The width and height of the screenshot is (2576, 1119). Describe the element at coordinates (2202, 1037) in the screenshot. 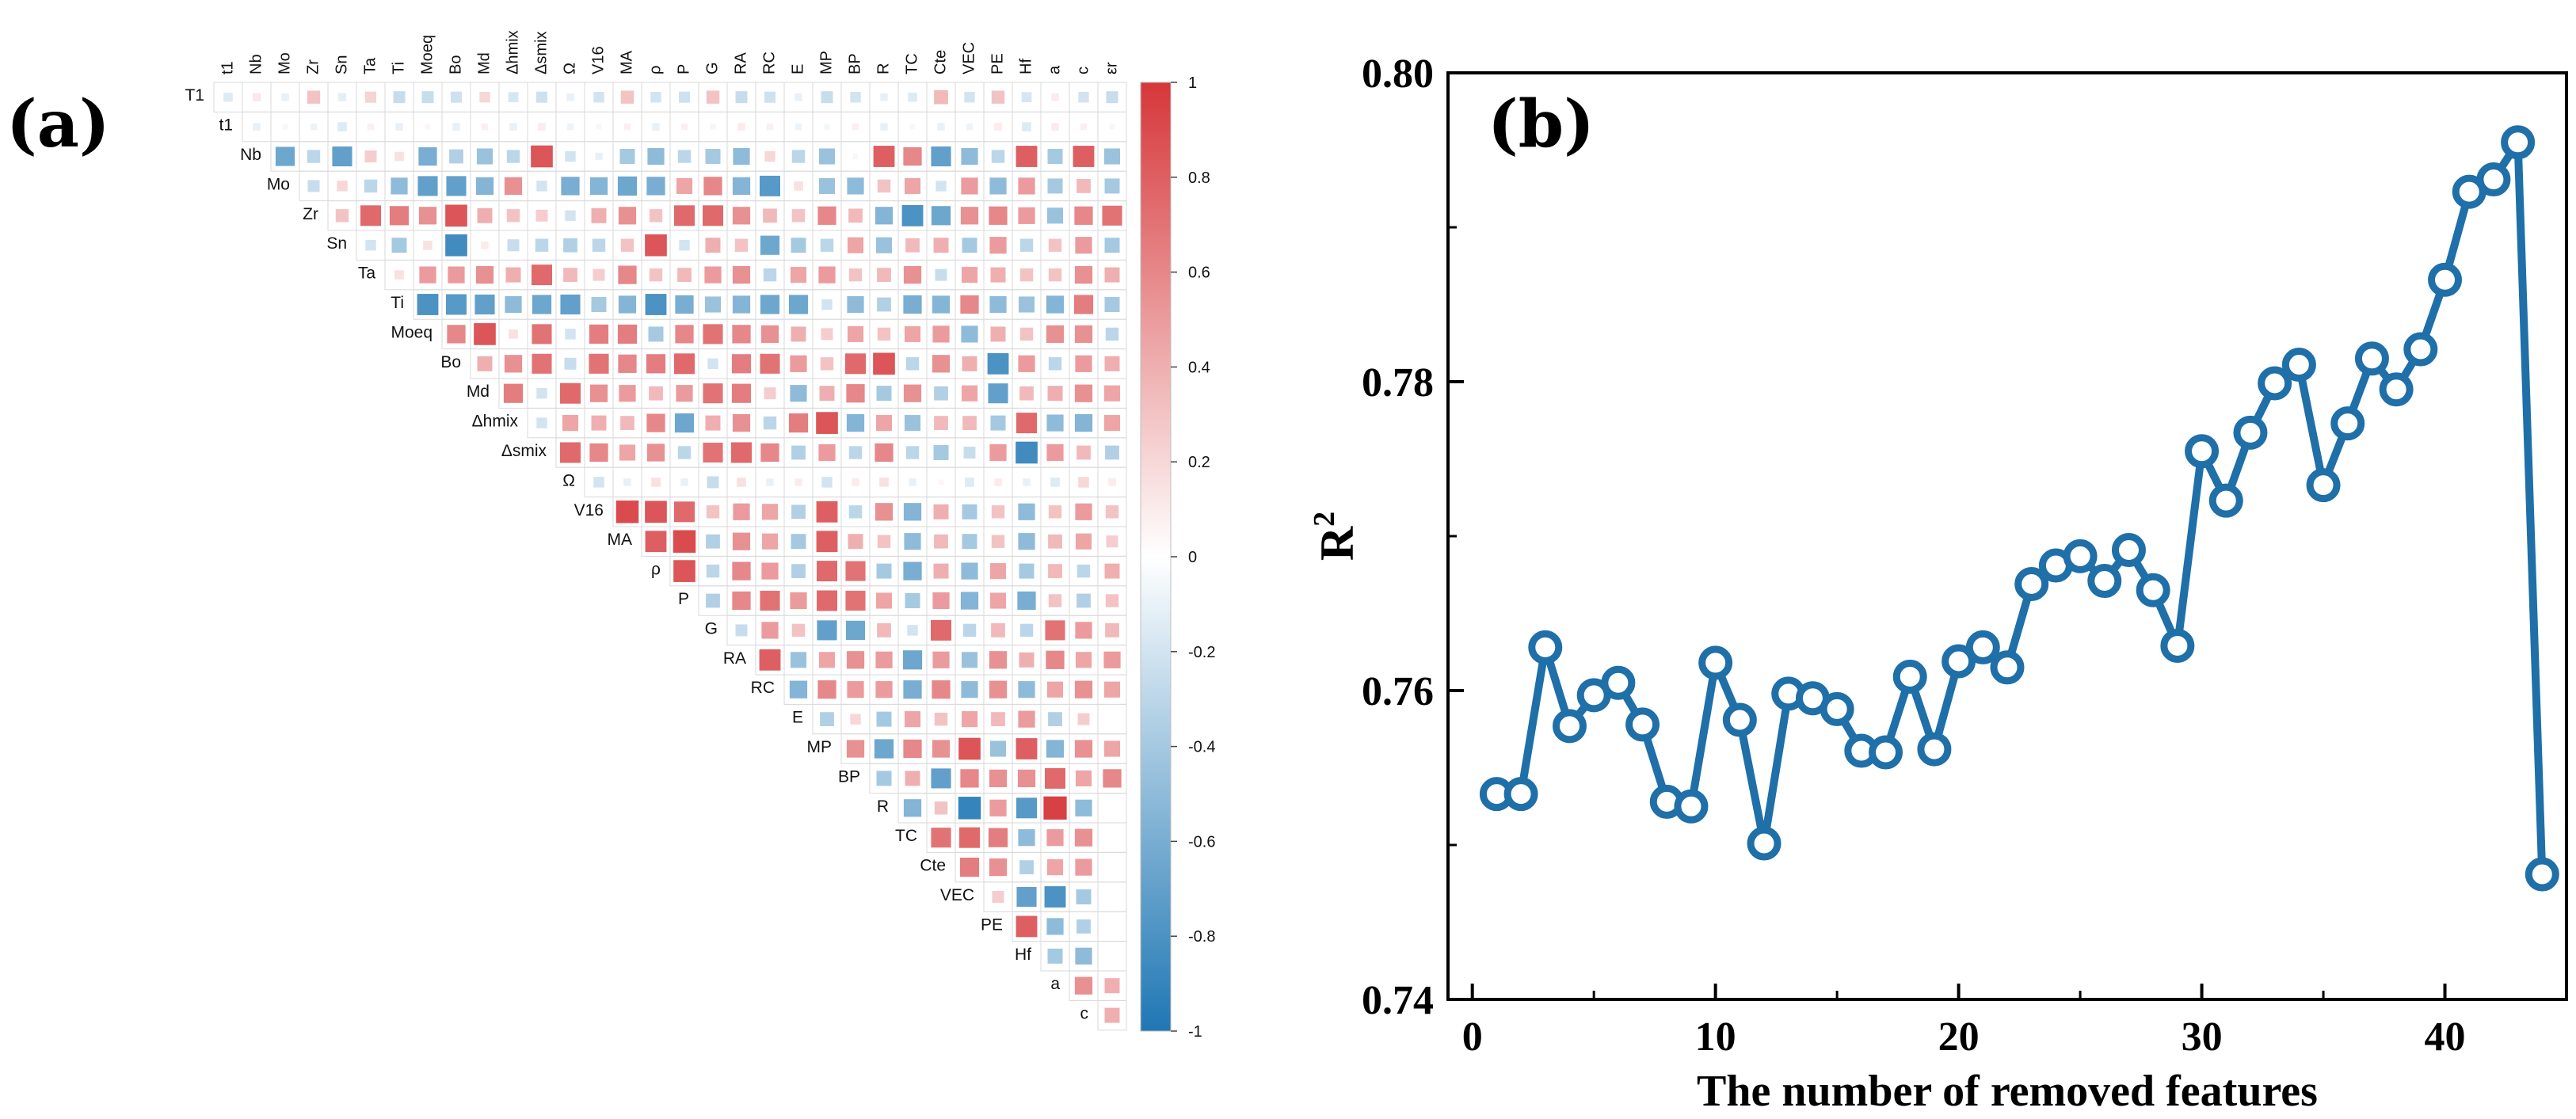

I see `x-tick-label: 30` at that location.